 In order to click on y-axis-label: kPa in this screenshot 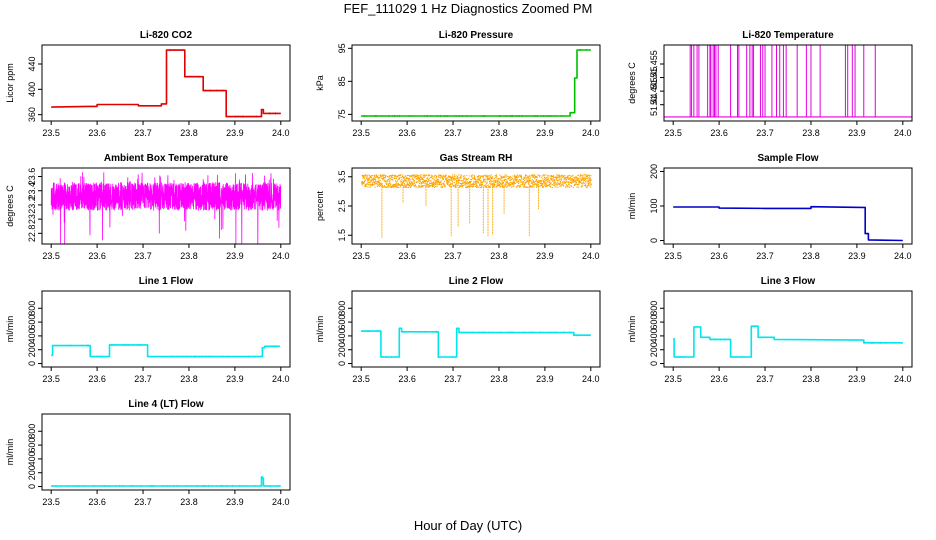, I will do `click(320, 83)`.